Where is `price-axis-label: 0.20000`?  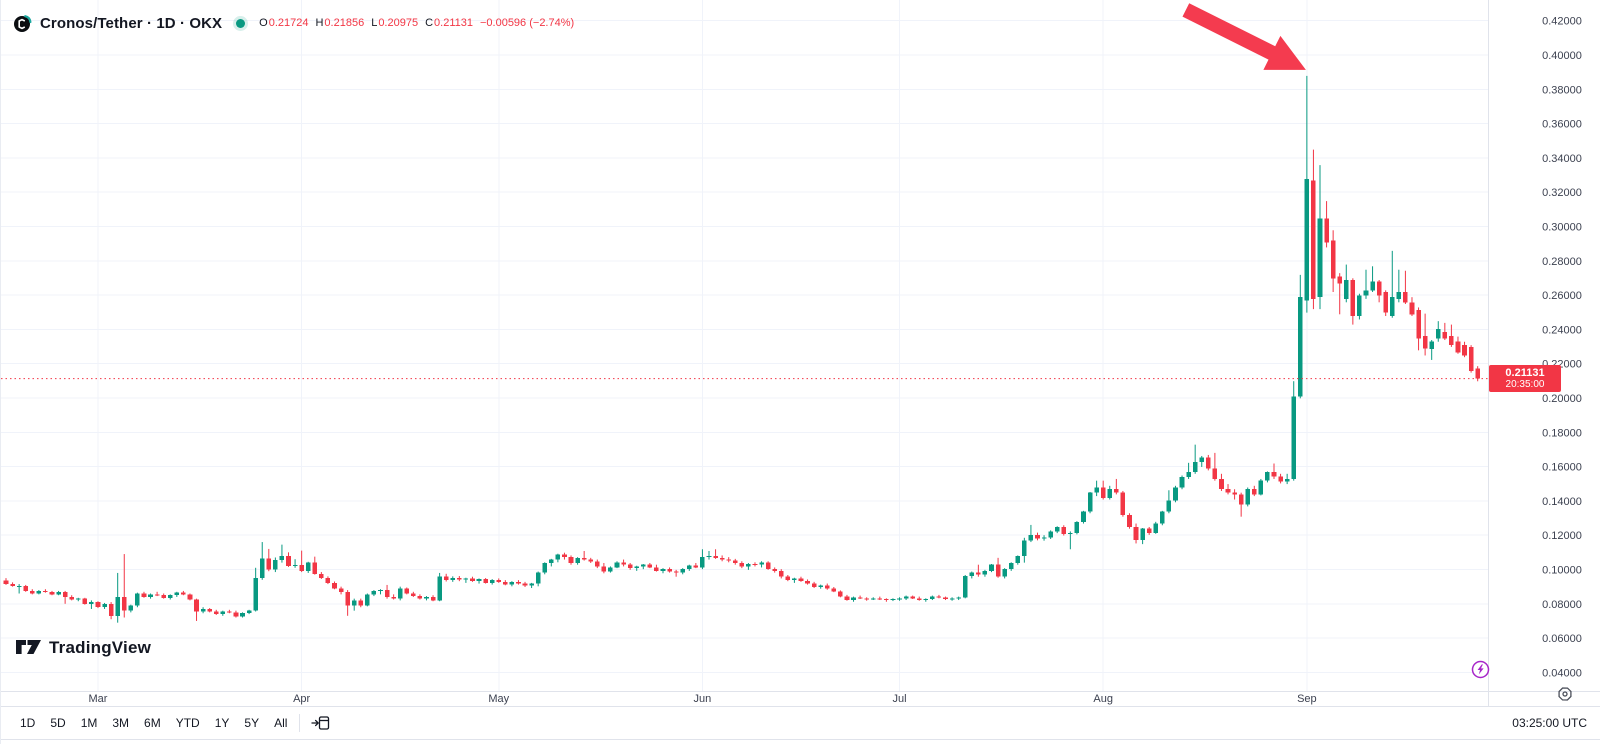
price-axis-label: 0.20000 is located at coordinates (1562, 399).